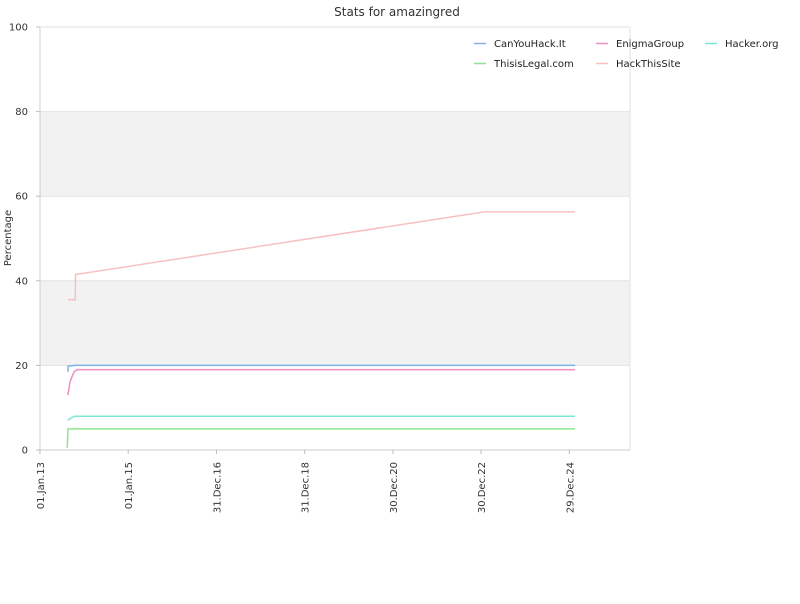 This screenshot has width=800, height=604. Describe the element at coordinates (21, 366) in the screenshot. I see `y-tick-label: 20` at that location.